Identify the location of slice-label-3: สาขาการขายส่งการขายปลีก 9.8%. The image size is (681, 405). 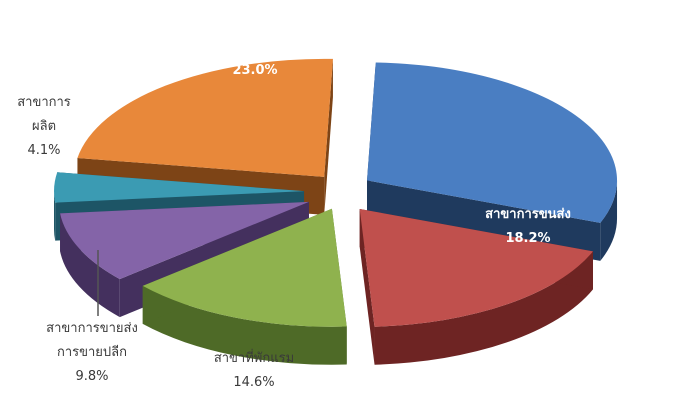
(92, 352).